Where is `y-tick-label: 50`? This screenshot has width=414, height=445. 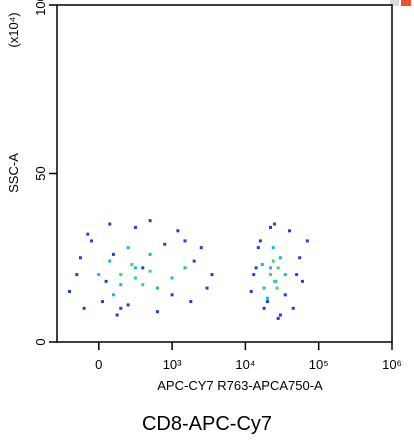 y-tick-label: 50 is located at coordinates (40, 173).